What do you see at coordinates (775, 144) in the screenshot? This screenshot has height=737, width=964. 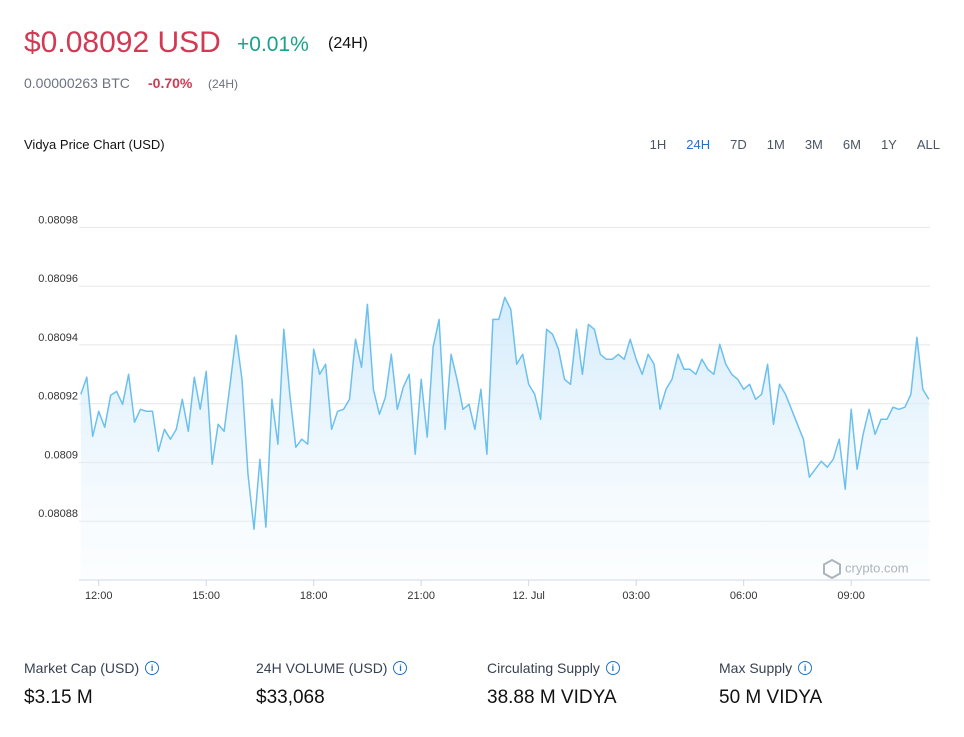 I see `range-button: 1M` at bounding box center [775, 144].